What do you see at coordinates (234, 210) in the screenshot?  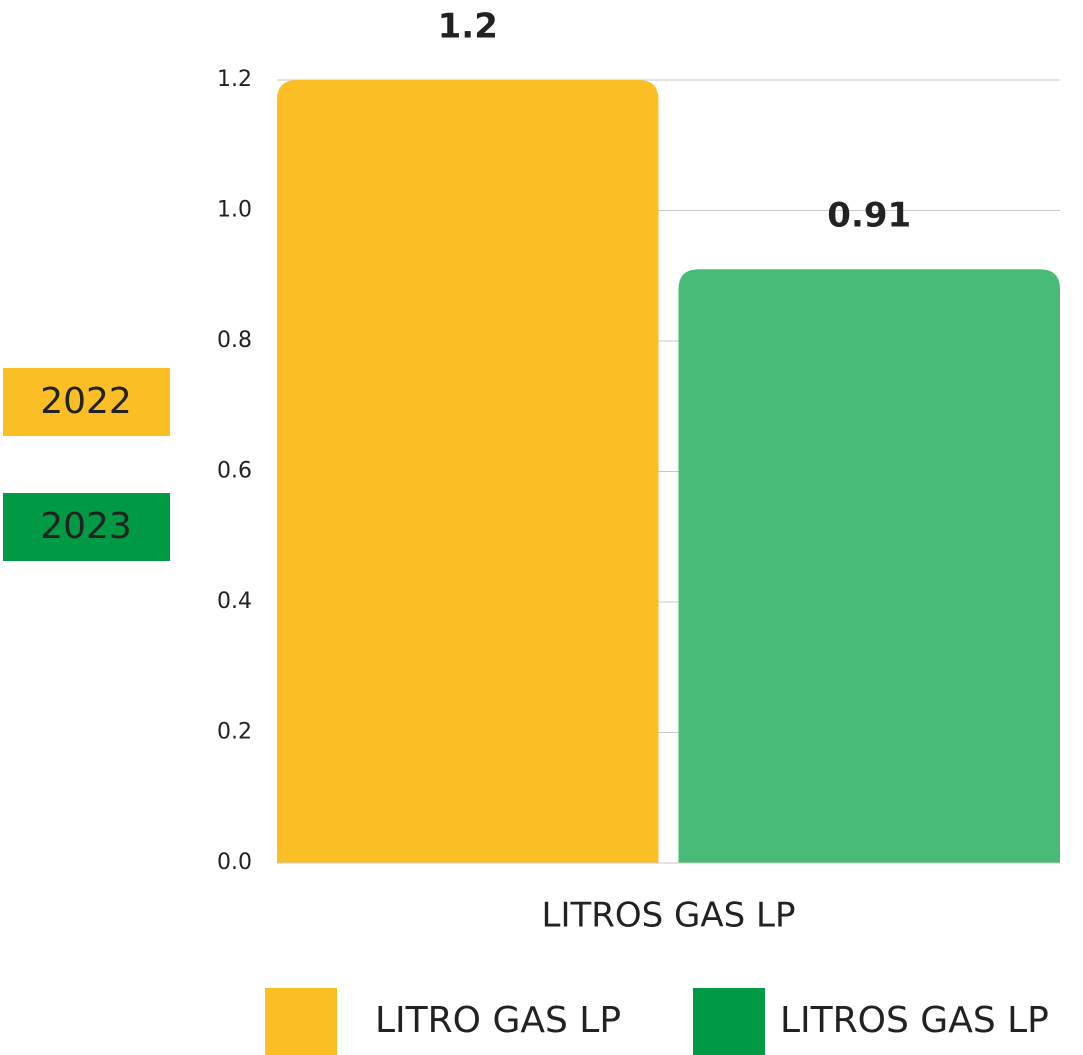 I see `y-tick-label: 1.0` at bounding box center [234, 210].